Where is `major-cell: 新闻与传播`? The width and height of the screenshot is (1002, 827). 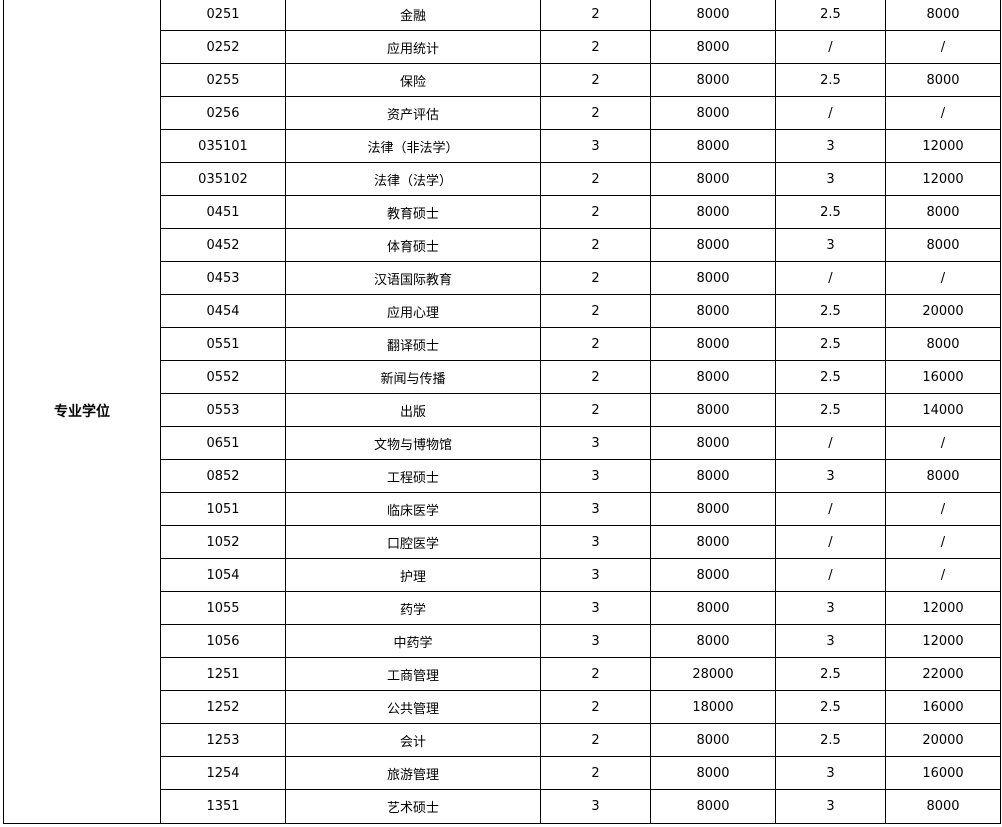
major-cell: 新闻与传播 is located at coordinates (413, 377).